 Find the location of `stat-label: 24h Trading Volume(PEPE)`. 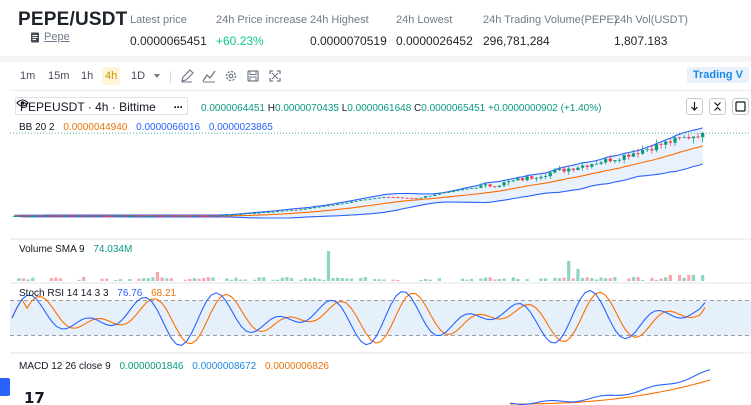

stat-label: 24h Trading Volume(PEPE) is located at coordinates (550, 20).